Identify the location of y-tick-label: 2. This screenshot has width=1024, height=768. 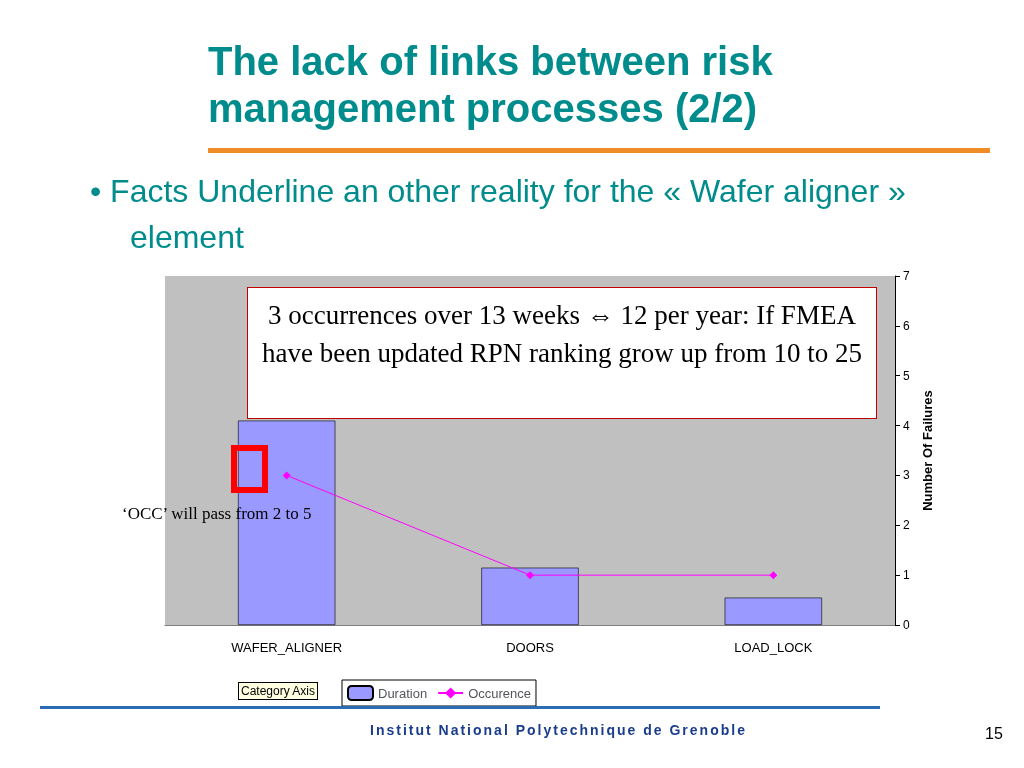
(906, 525).